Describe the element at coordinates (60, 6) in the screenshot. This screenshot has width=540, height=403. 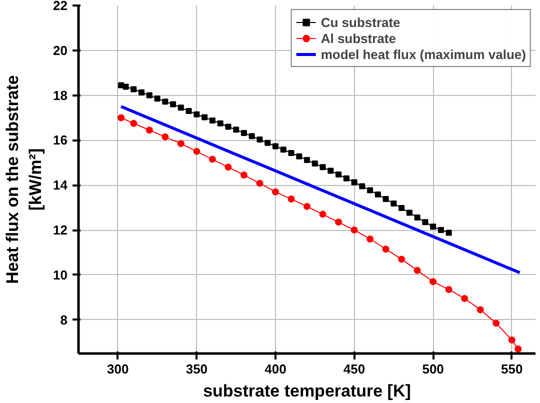
I see `y-tick-label: 22` at that location.